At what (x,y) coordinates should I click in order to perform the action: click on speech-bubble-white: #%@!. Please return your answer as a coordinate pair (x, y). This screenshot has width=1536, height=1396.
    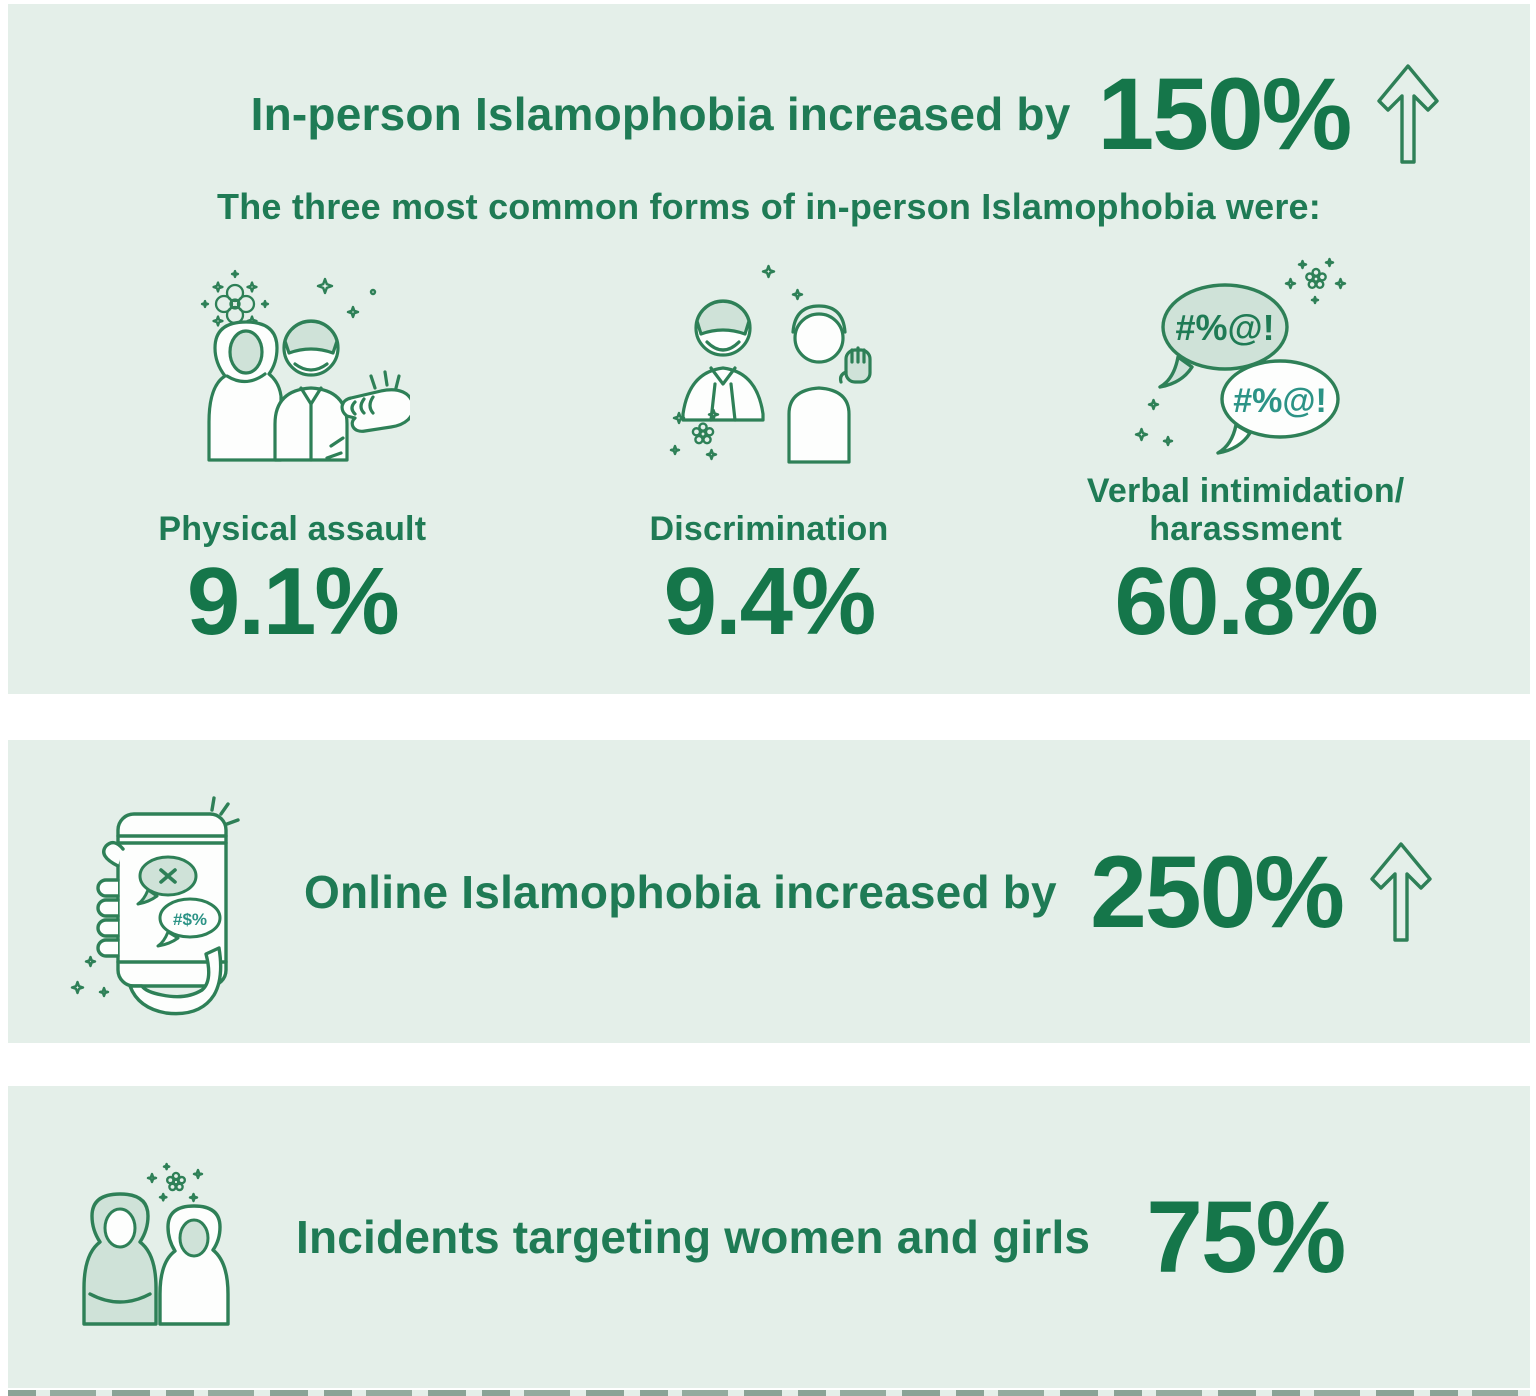
    Looking at the image, I should click on (1278, 406).